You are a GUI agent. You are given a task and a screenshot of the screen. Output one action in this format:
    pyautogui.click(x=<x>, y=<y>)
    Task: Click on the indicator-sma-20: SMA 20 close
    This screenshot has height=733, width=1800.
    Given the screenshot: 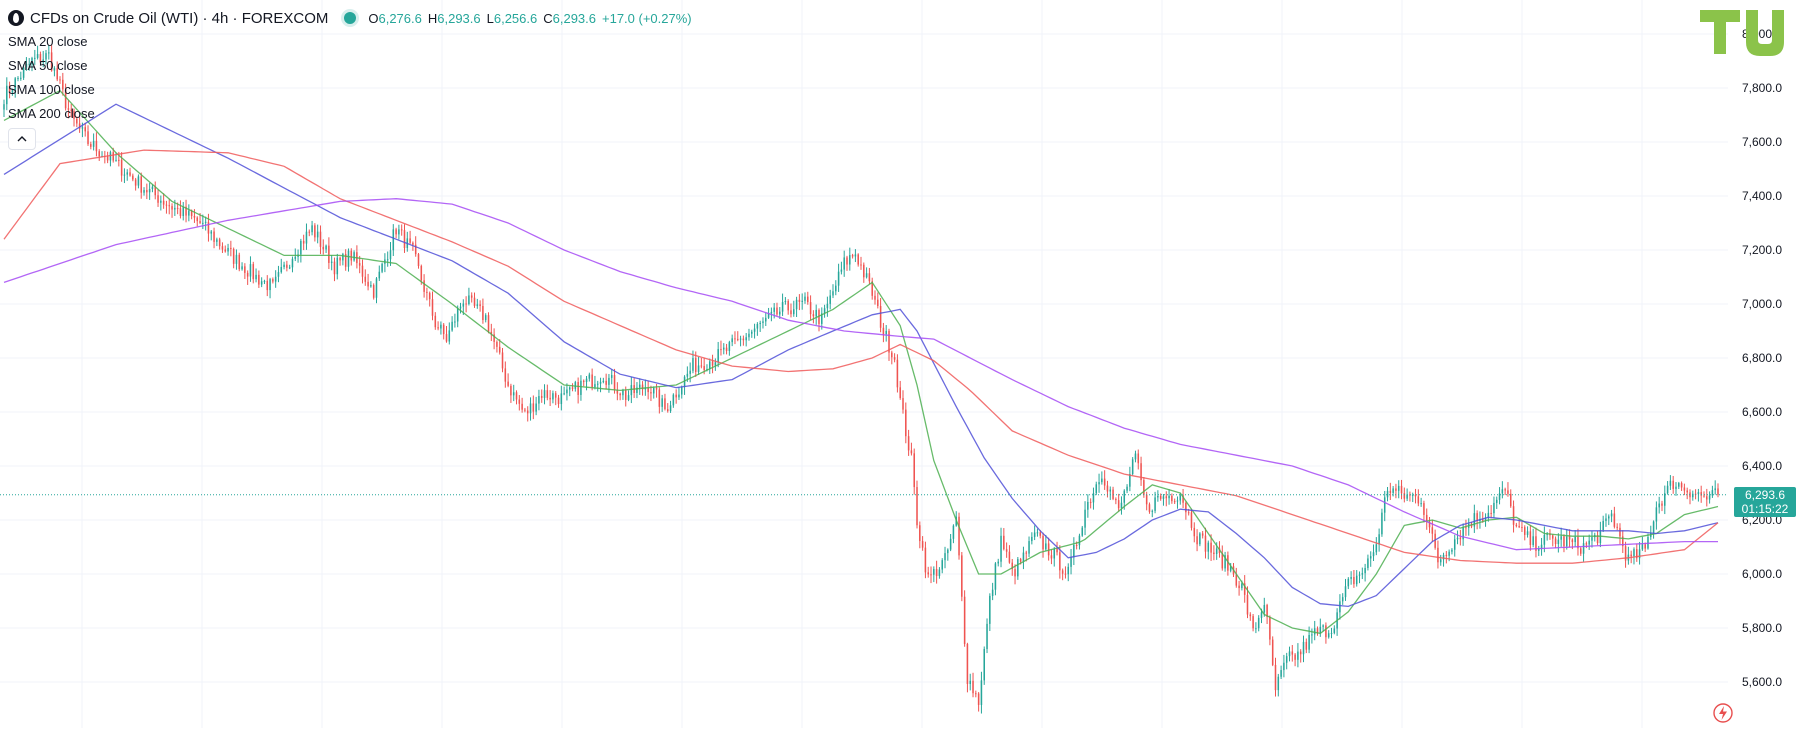 What is the action you would take?
    pyautogui.click(x=48, y=41)
    